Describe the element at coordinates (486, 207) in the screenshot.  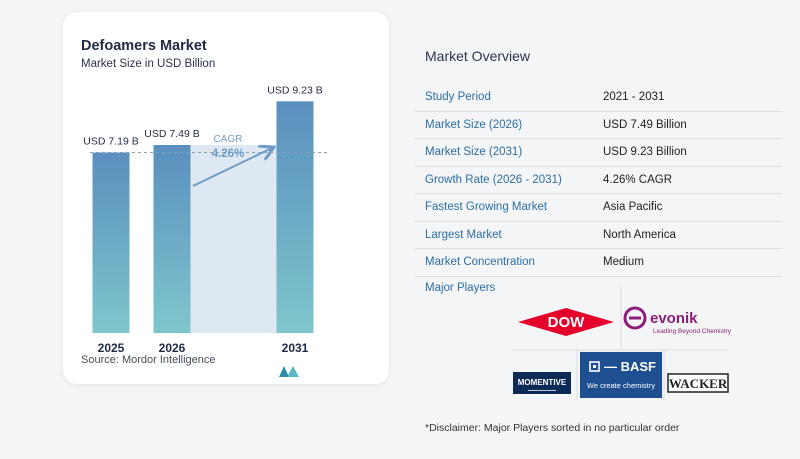
I see `overview-key: Fastest Growing Market` at that location.